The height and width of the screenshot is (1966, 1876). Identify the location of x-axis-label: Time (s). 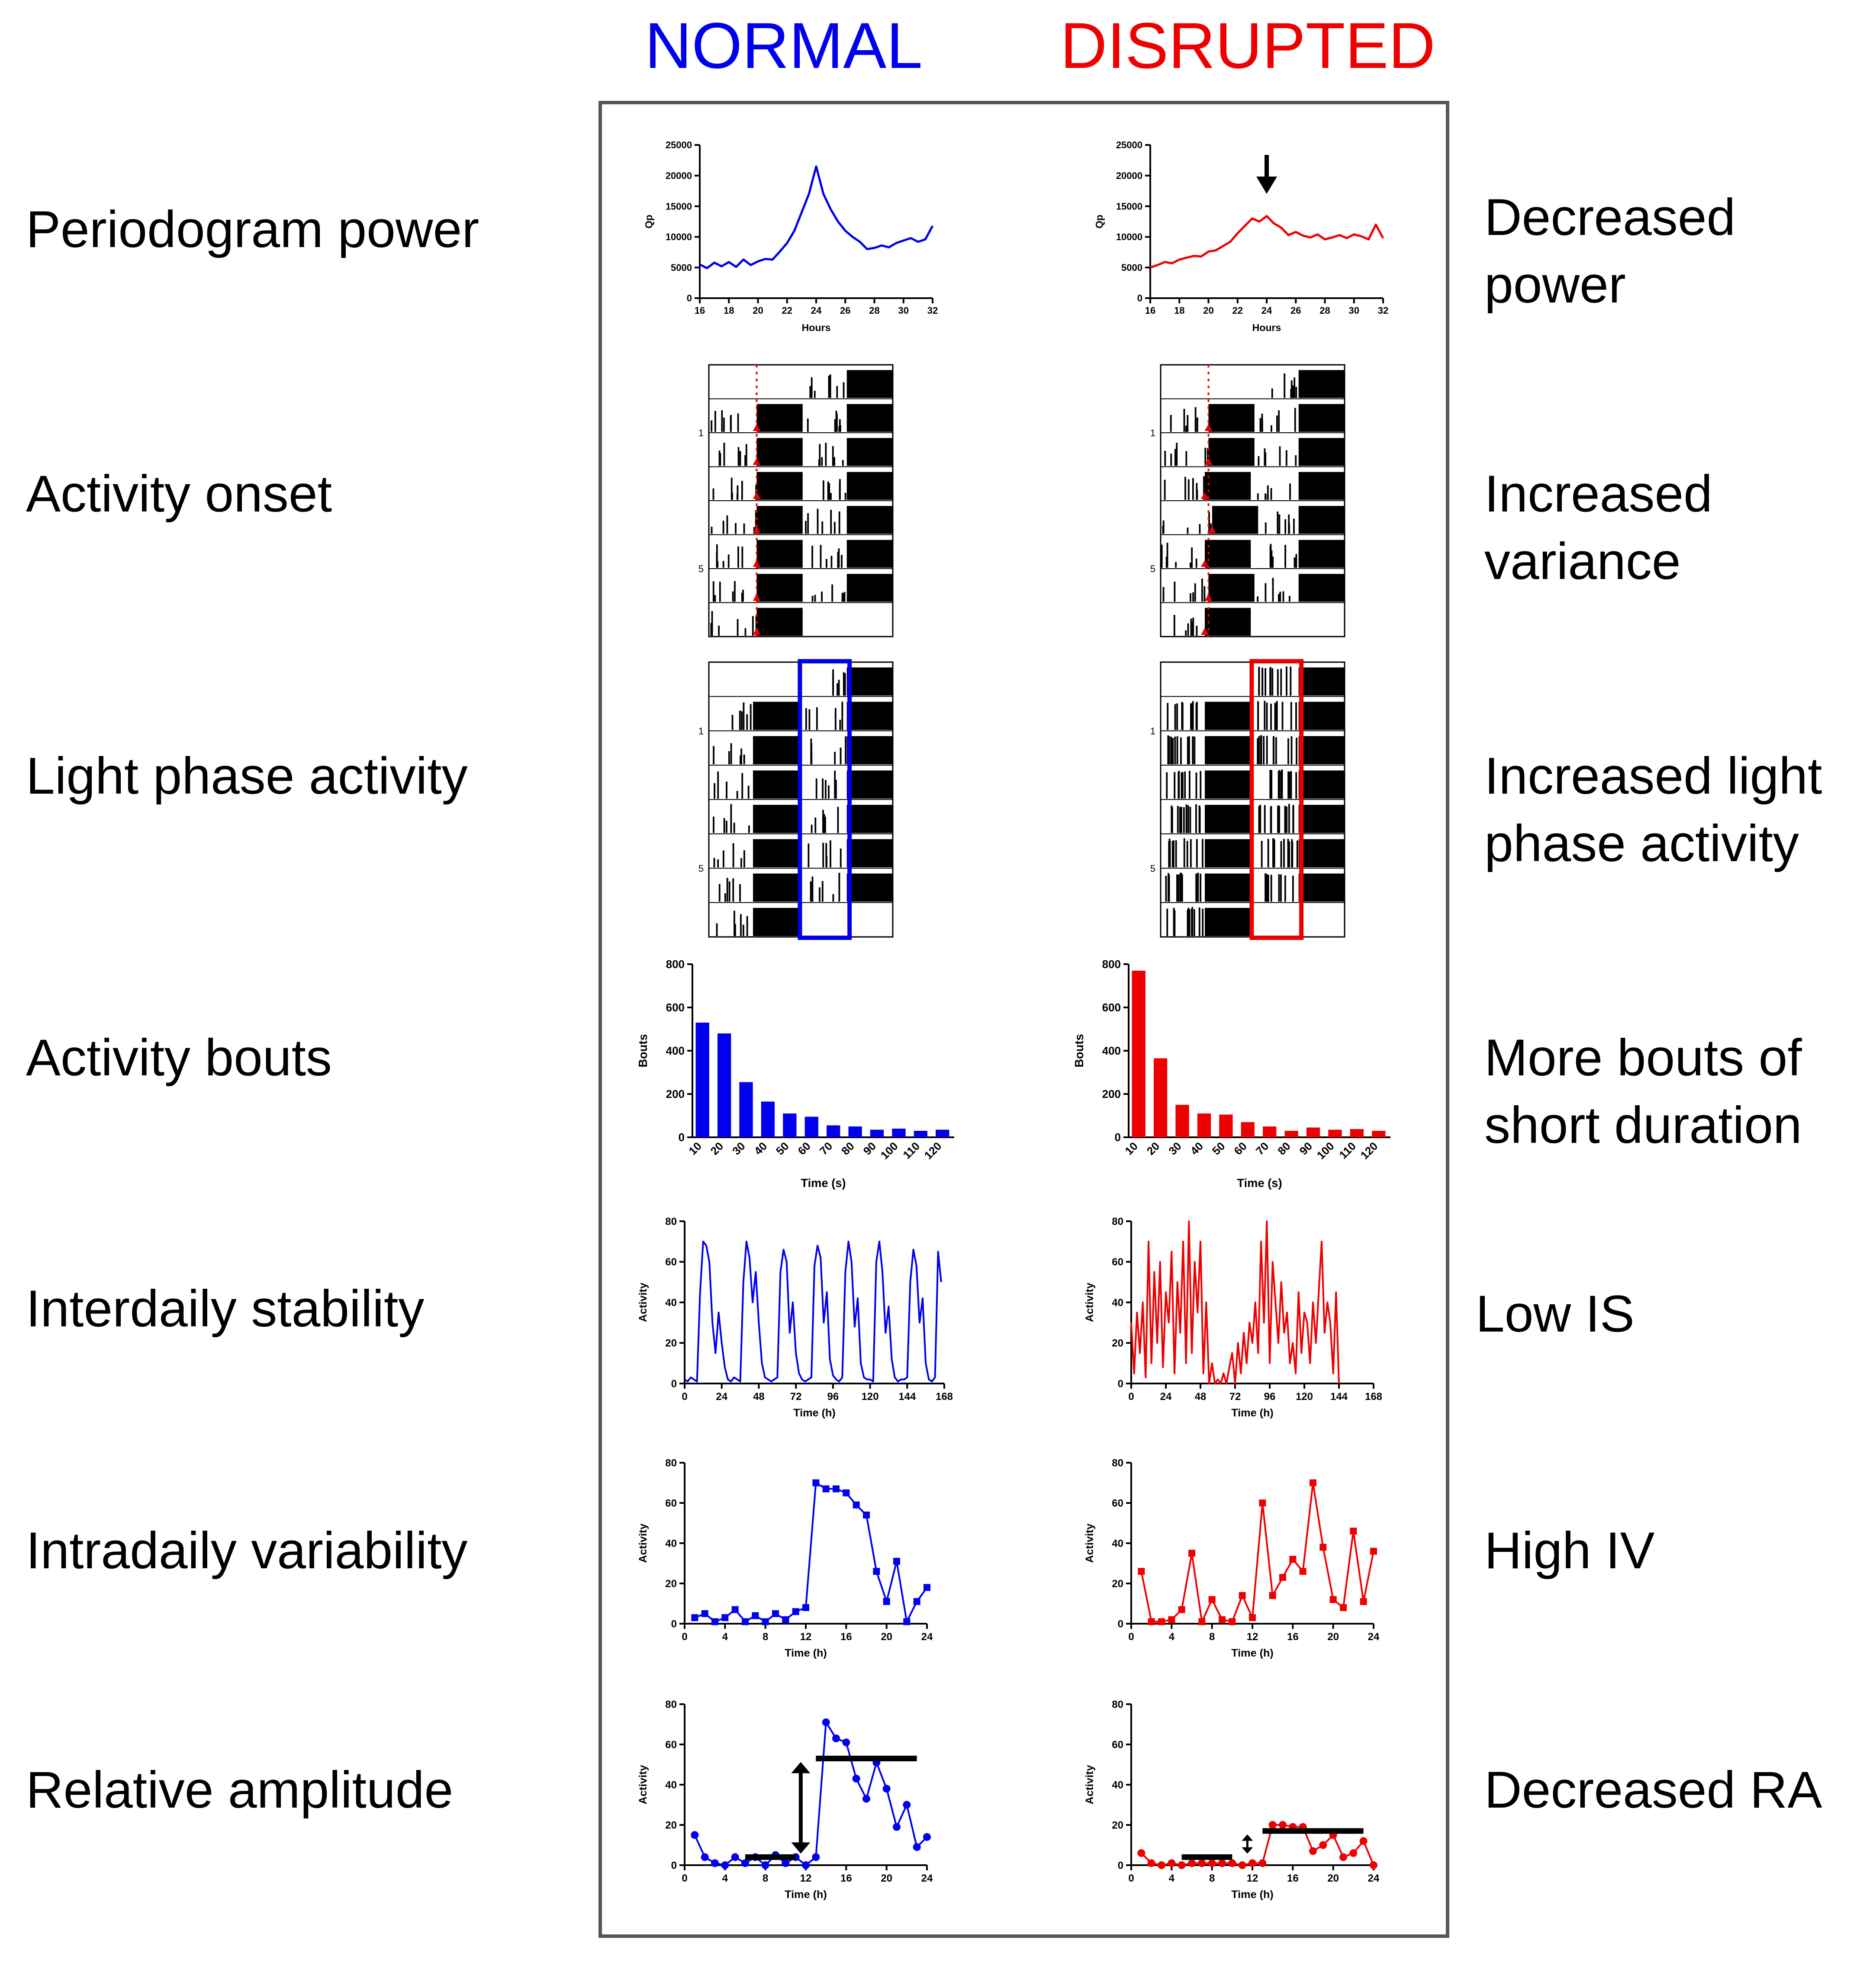
(823, 1183).